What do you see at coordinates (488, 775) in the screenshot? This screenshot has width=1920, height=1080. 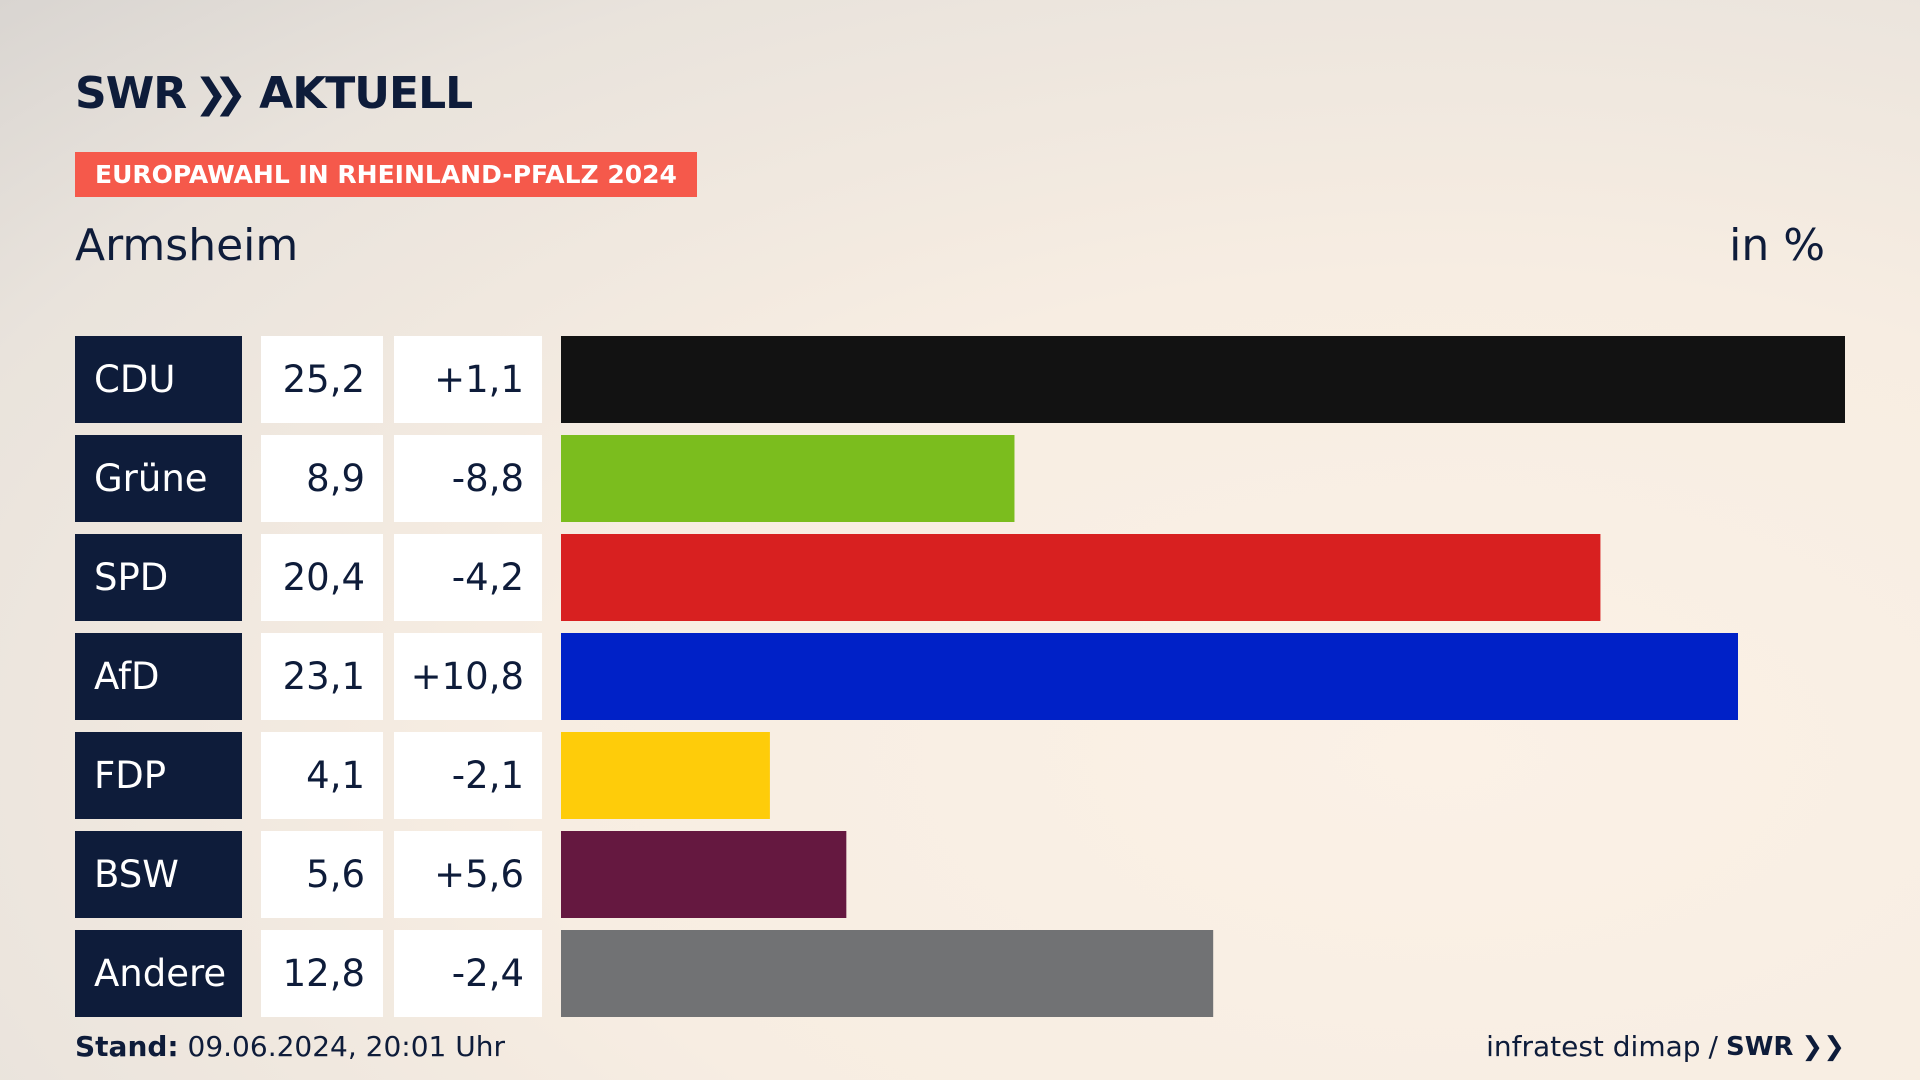 I see `change-label: -2,1` at bounding box center [488, 775].